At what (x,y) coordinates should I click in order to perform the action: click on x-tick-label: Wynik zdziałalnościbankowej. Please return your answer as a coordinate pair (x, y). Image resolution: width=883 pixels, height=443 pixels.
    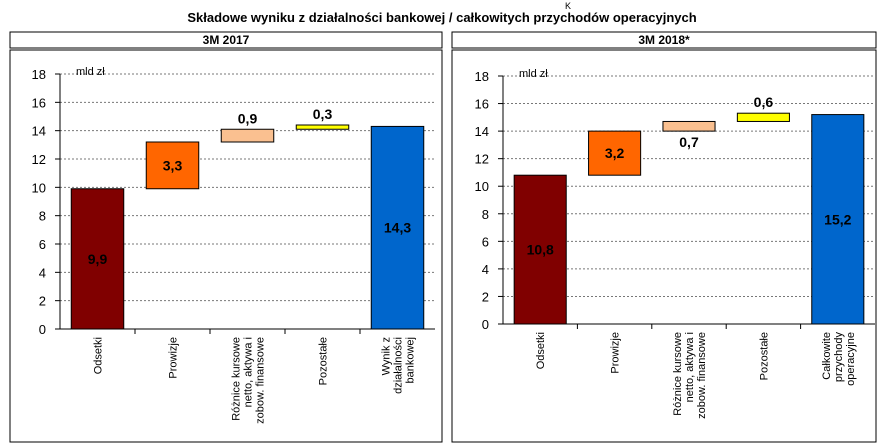
    Looking at the image, I should click on (399, 365).